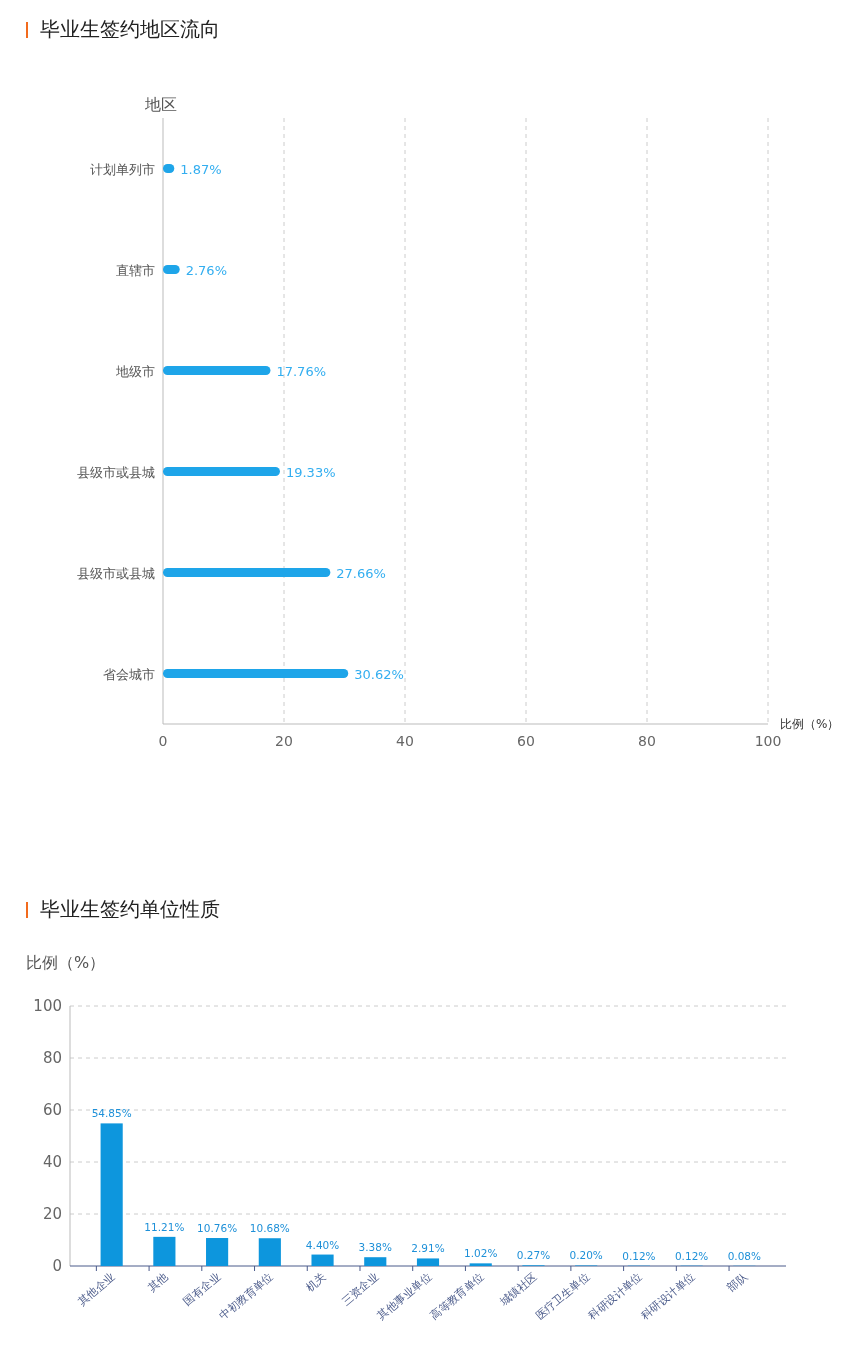 This screenshot has height=1346, width=862. I want to click on data-label: 0.08%, so click(744, 1255).